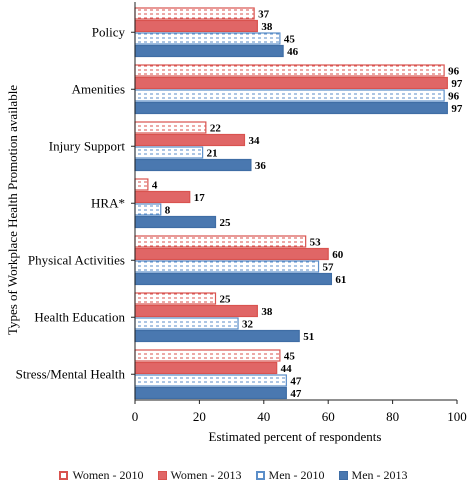  I want to click on data-label: 51, so click(308, 337).